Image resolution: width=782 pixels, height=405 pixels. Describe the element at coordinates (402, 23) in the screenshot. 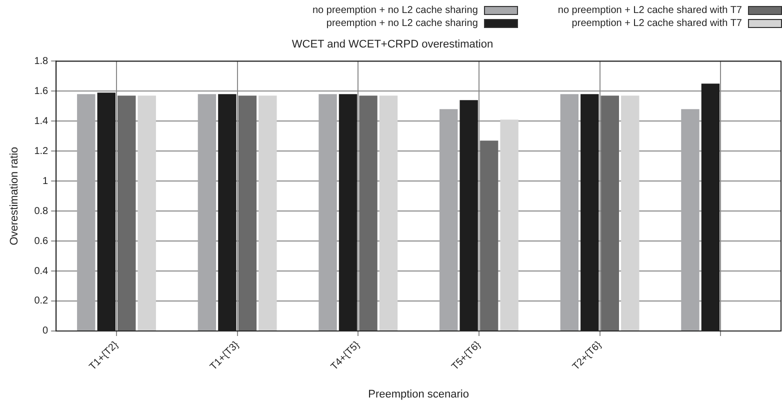

I see `legend-label: preemption + no L2 cache sharing` at that location.